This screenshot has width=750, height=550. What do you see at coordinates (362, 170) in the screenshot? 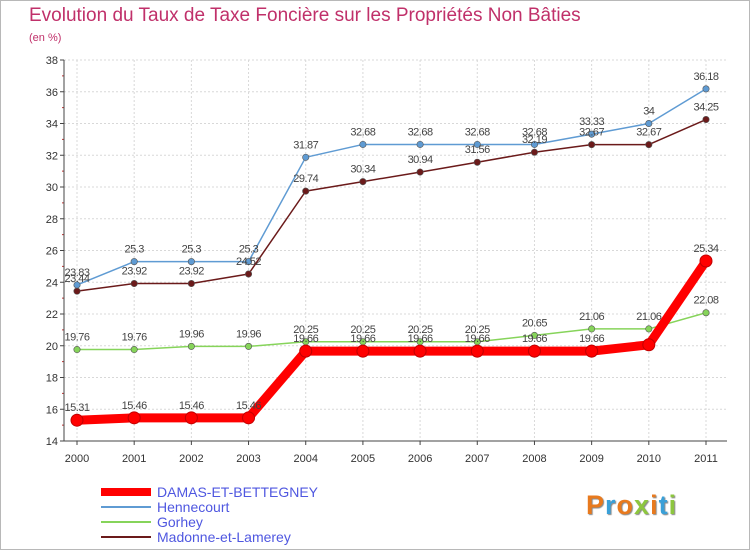
I see `data-label: 30.34` at bounding box center [362, 170].